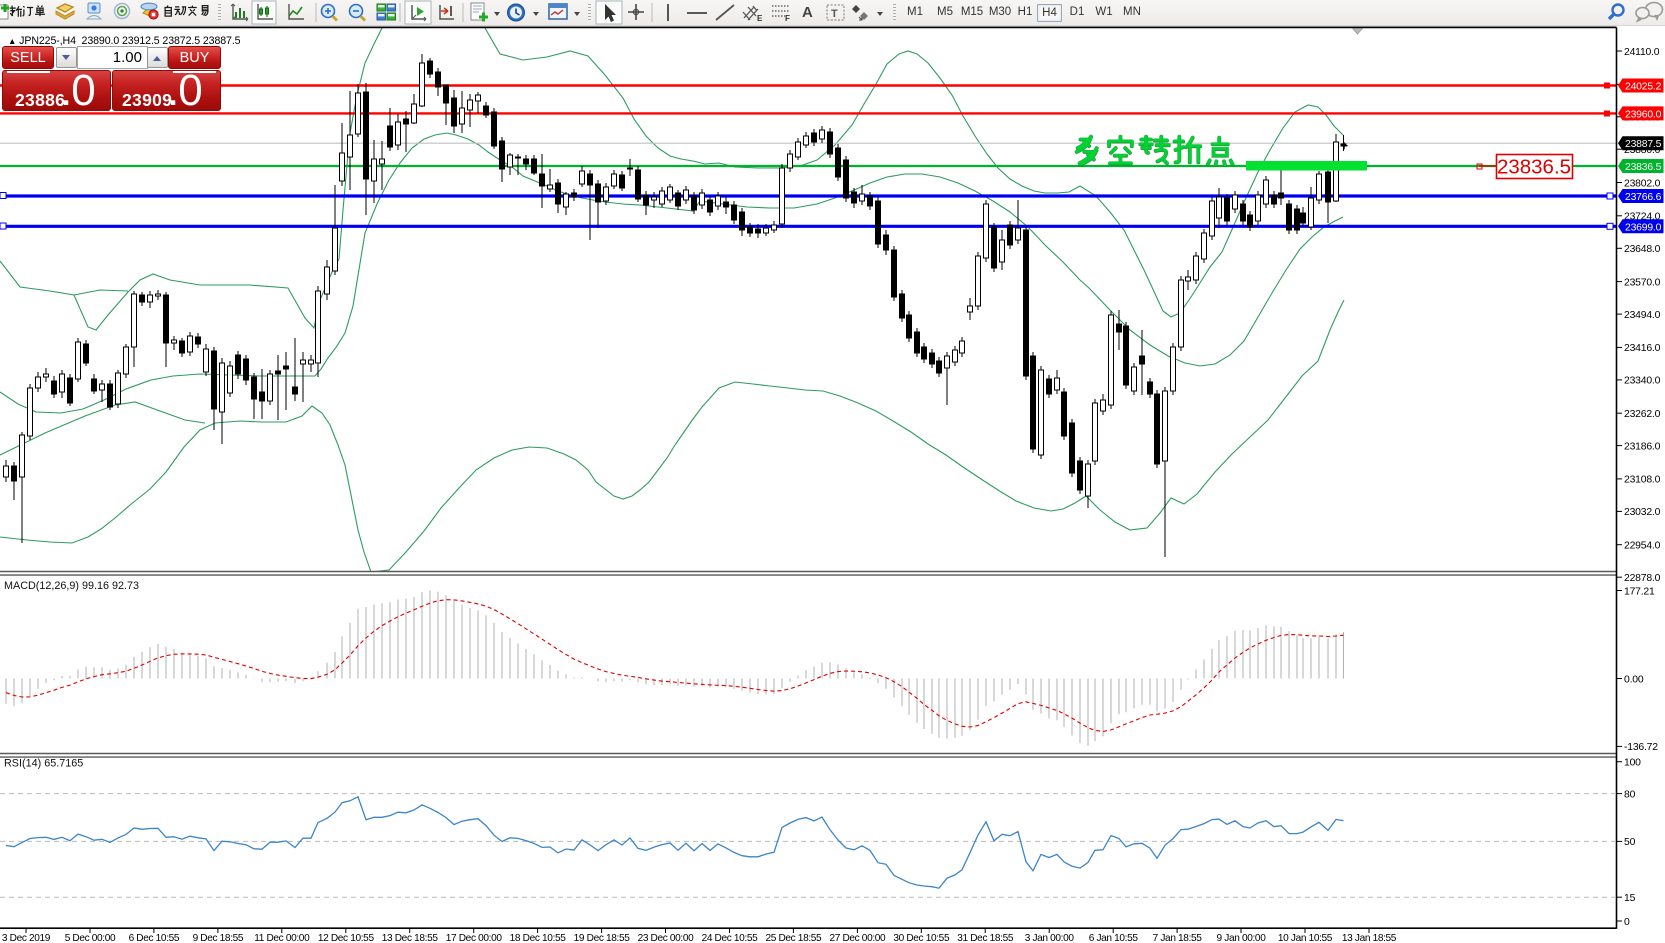  I want to click on svg-text: 23766.6, so click(1643, 197).